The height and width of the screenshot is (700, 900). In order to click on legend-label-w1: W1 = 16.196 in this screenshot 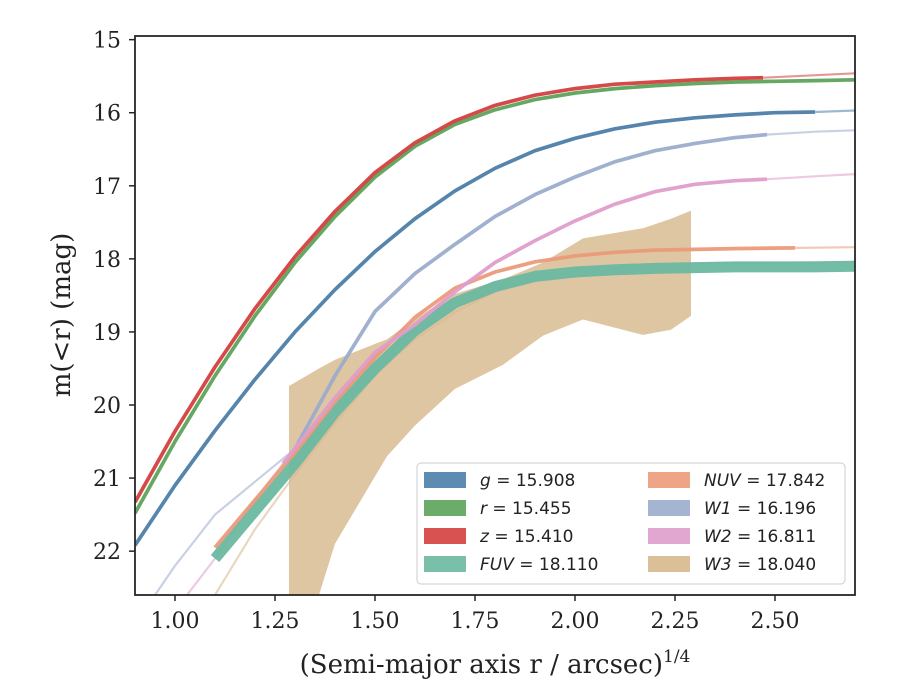, I will do `click(760, 509)`.